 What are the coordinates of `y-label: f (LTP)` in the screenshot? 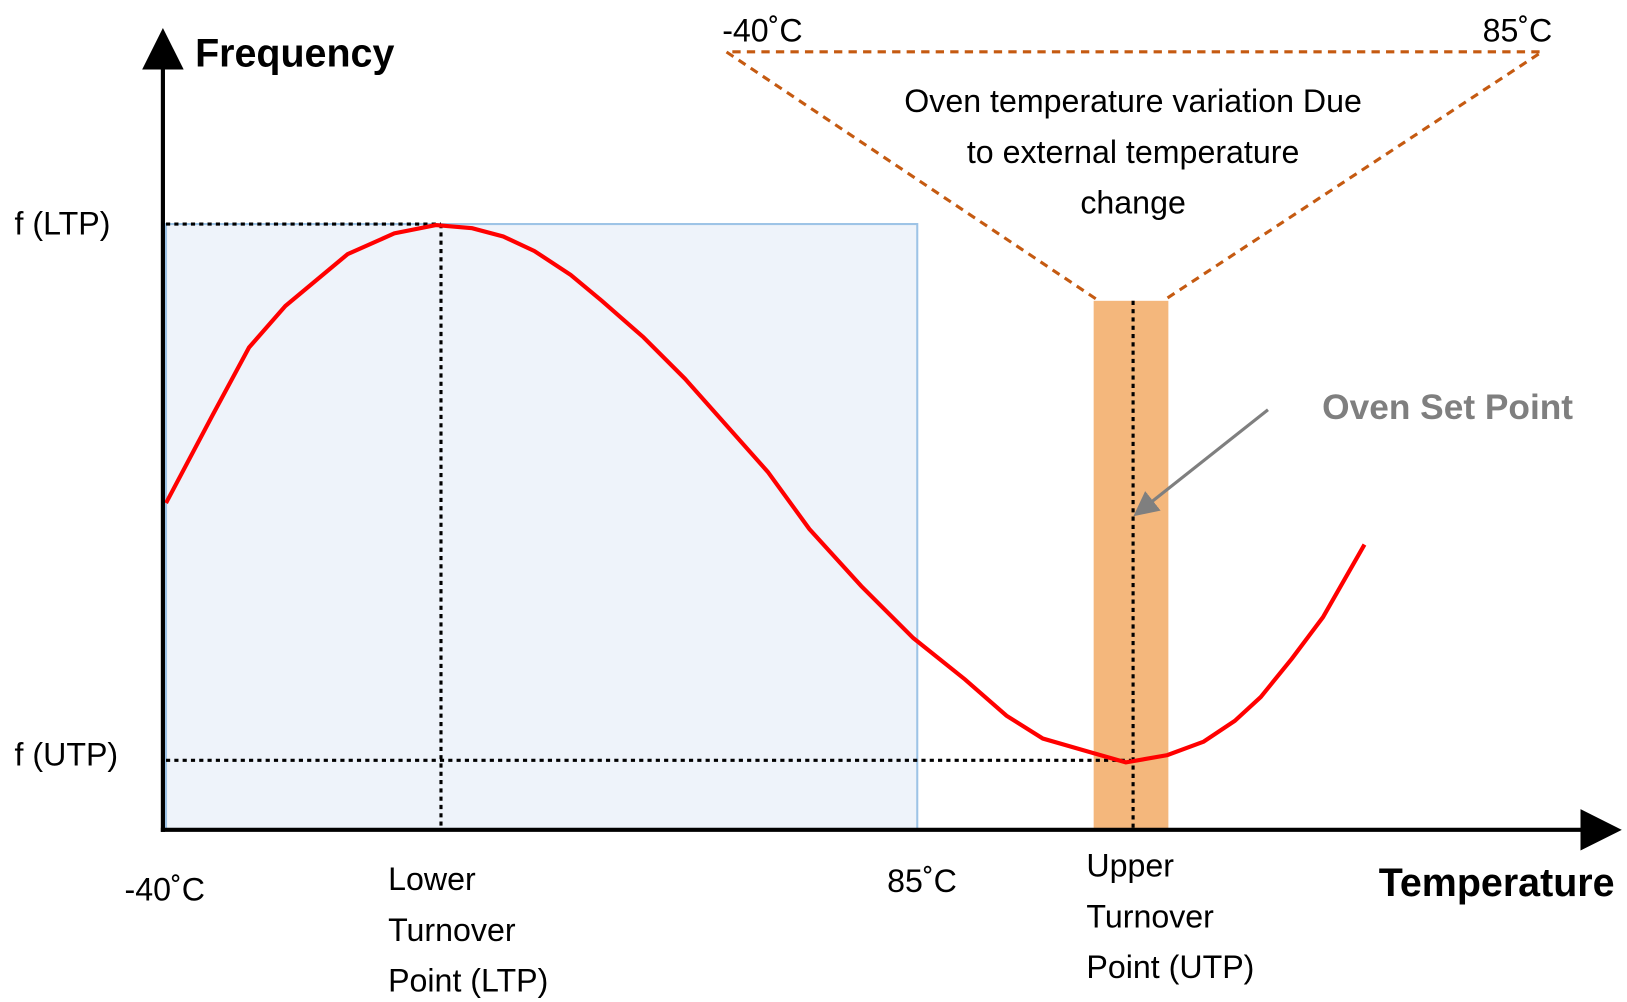 It's located at (63, 223).